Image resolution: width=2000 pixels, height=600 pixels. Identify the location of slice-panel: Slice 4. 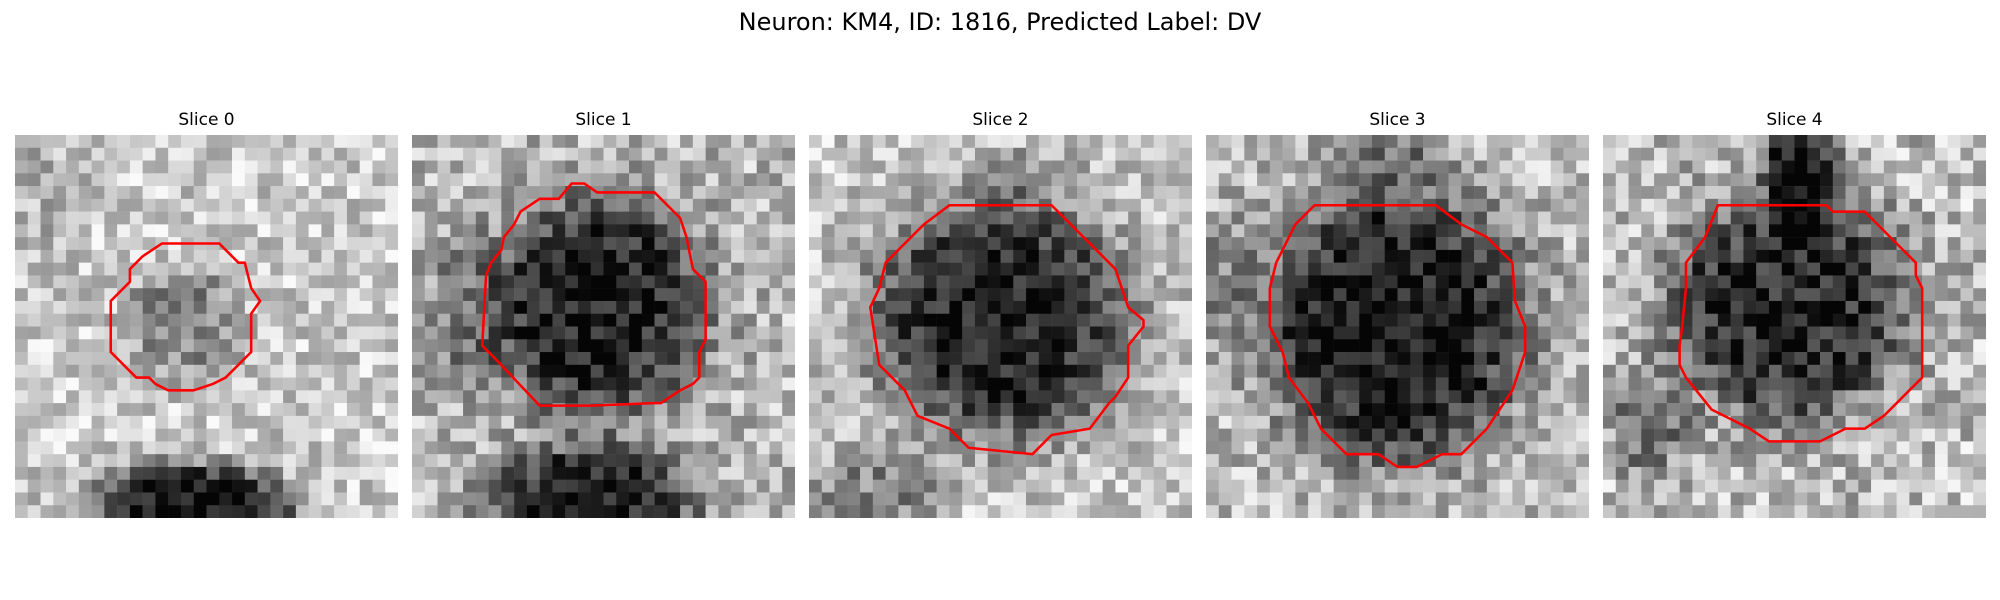
(1794, 316).